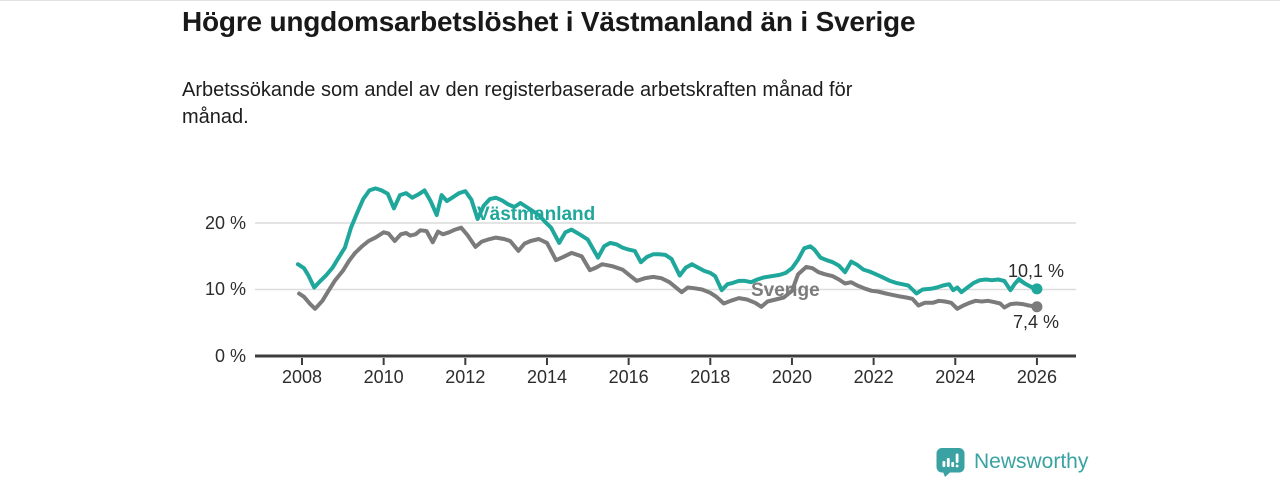 The width and height of the screenshot is (1280, 480). What do you see at coordinates (383, 377) in the screenshot?
I see `x-tick-label-2010: 2010` at bounding box center [383, 377].